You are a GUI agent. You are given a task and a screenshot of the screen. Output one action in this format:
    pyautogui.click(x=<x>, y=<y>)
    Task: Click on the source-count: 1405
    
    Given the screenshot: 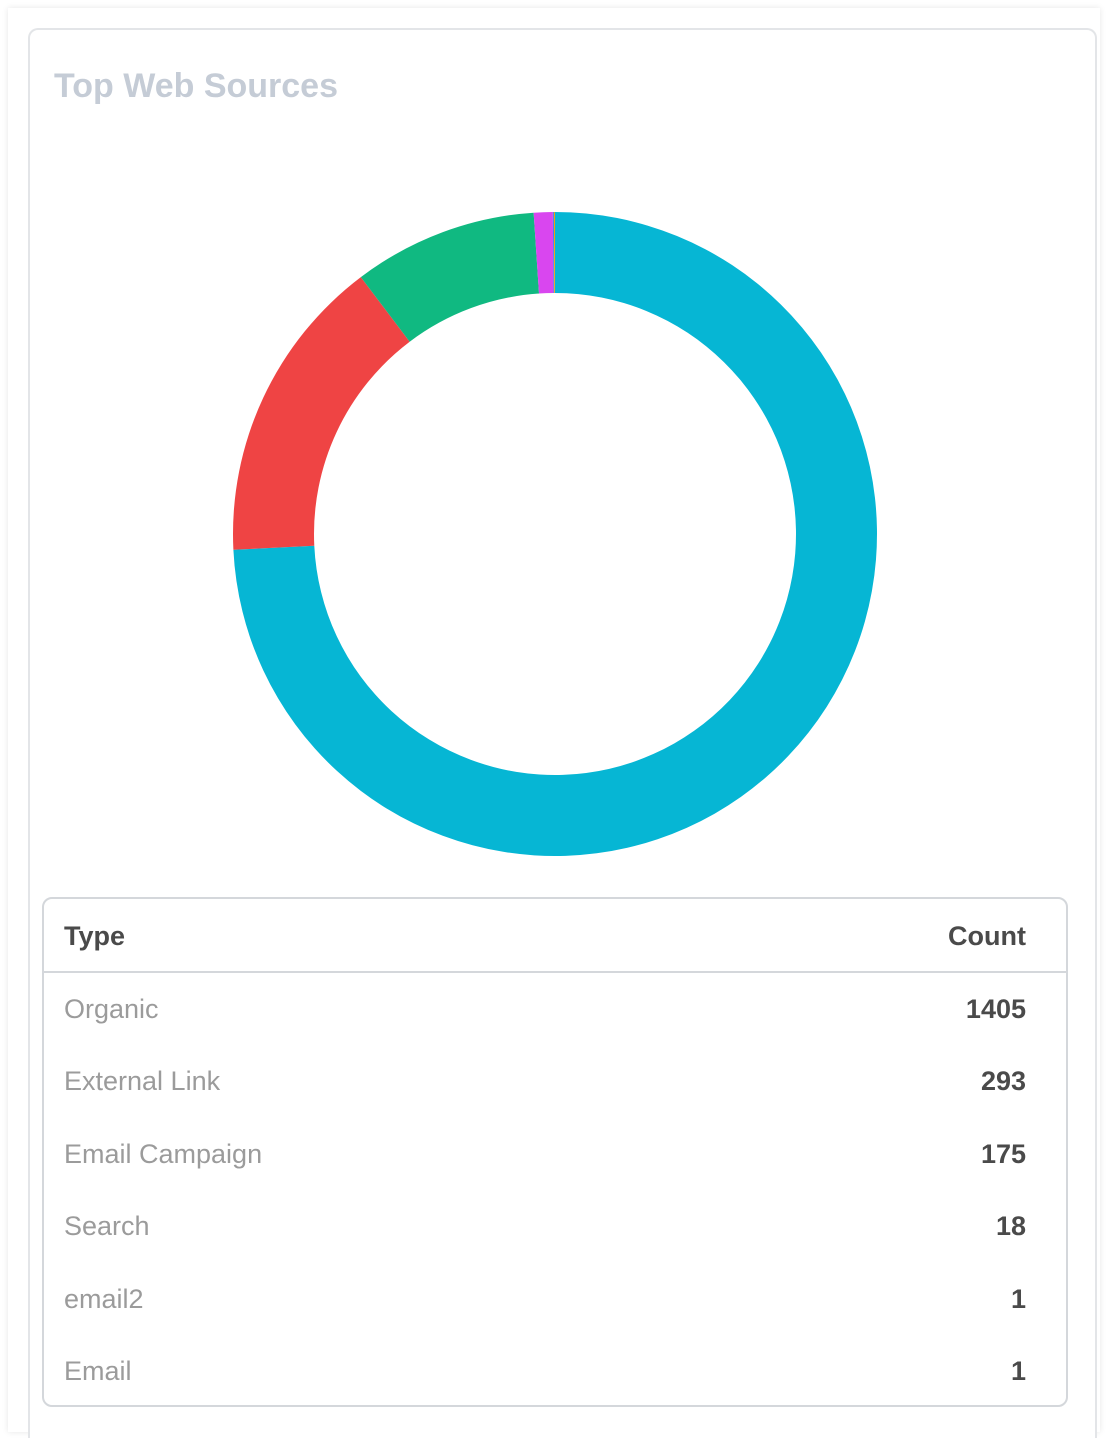 What is the action you would take?
    pyautogui.click(x=995, y=1009)
    